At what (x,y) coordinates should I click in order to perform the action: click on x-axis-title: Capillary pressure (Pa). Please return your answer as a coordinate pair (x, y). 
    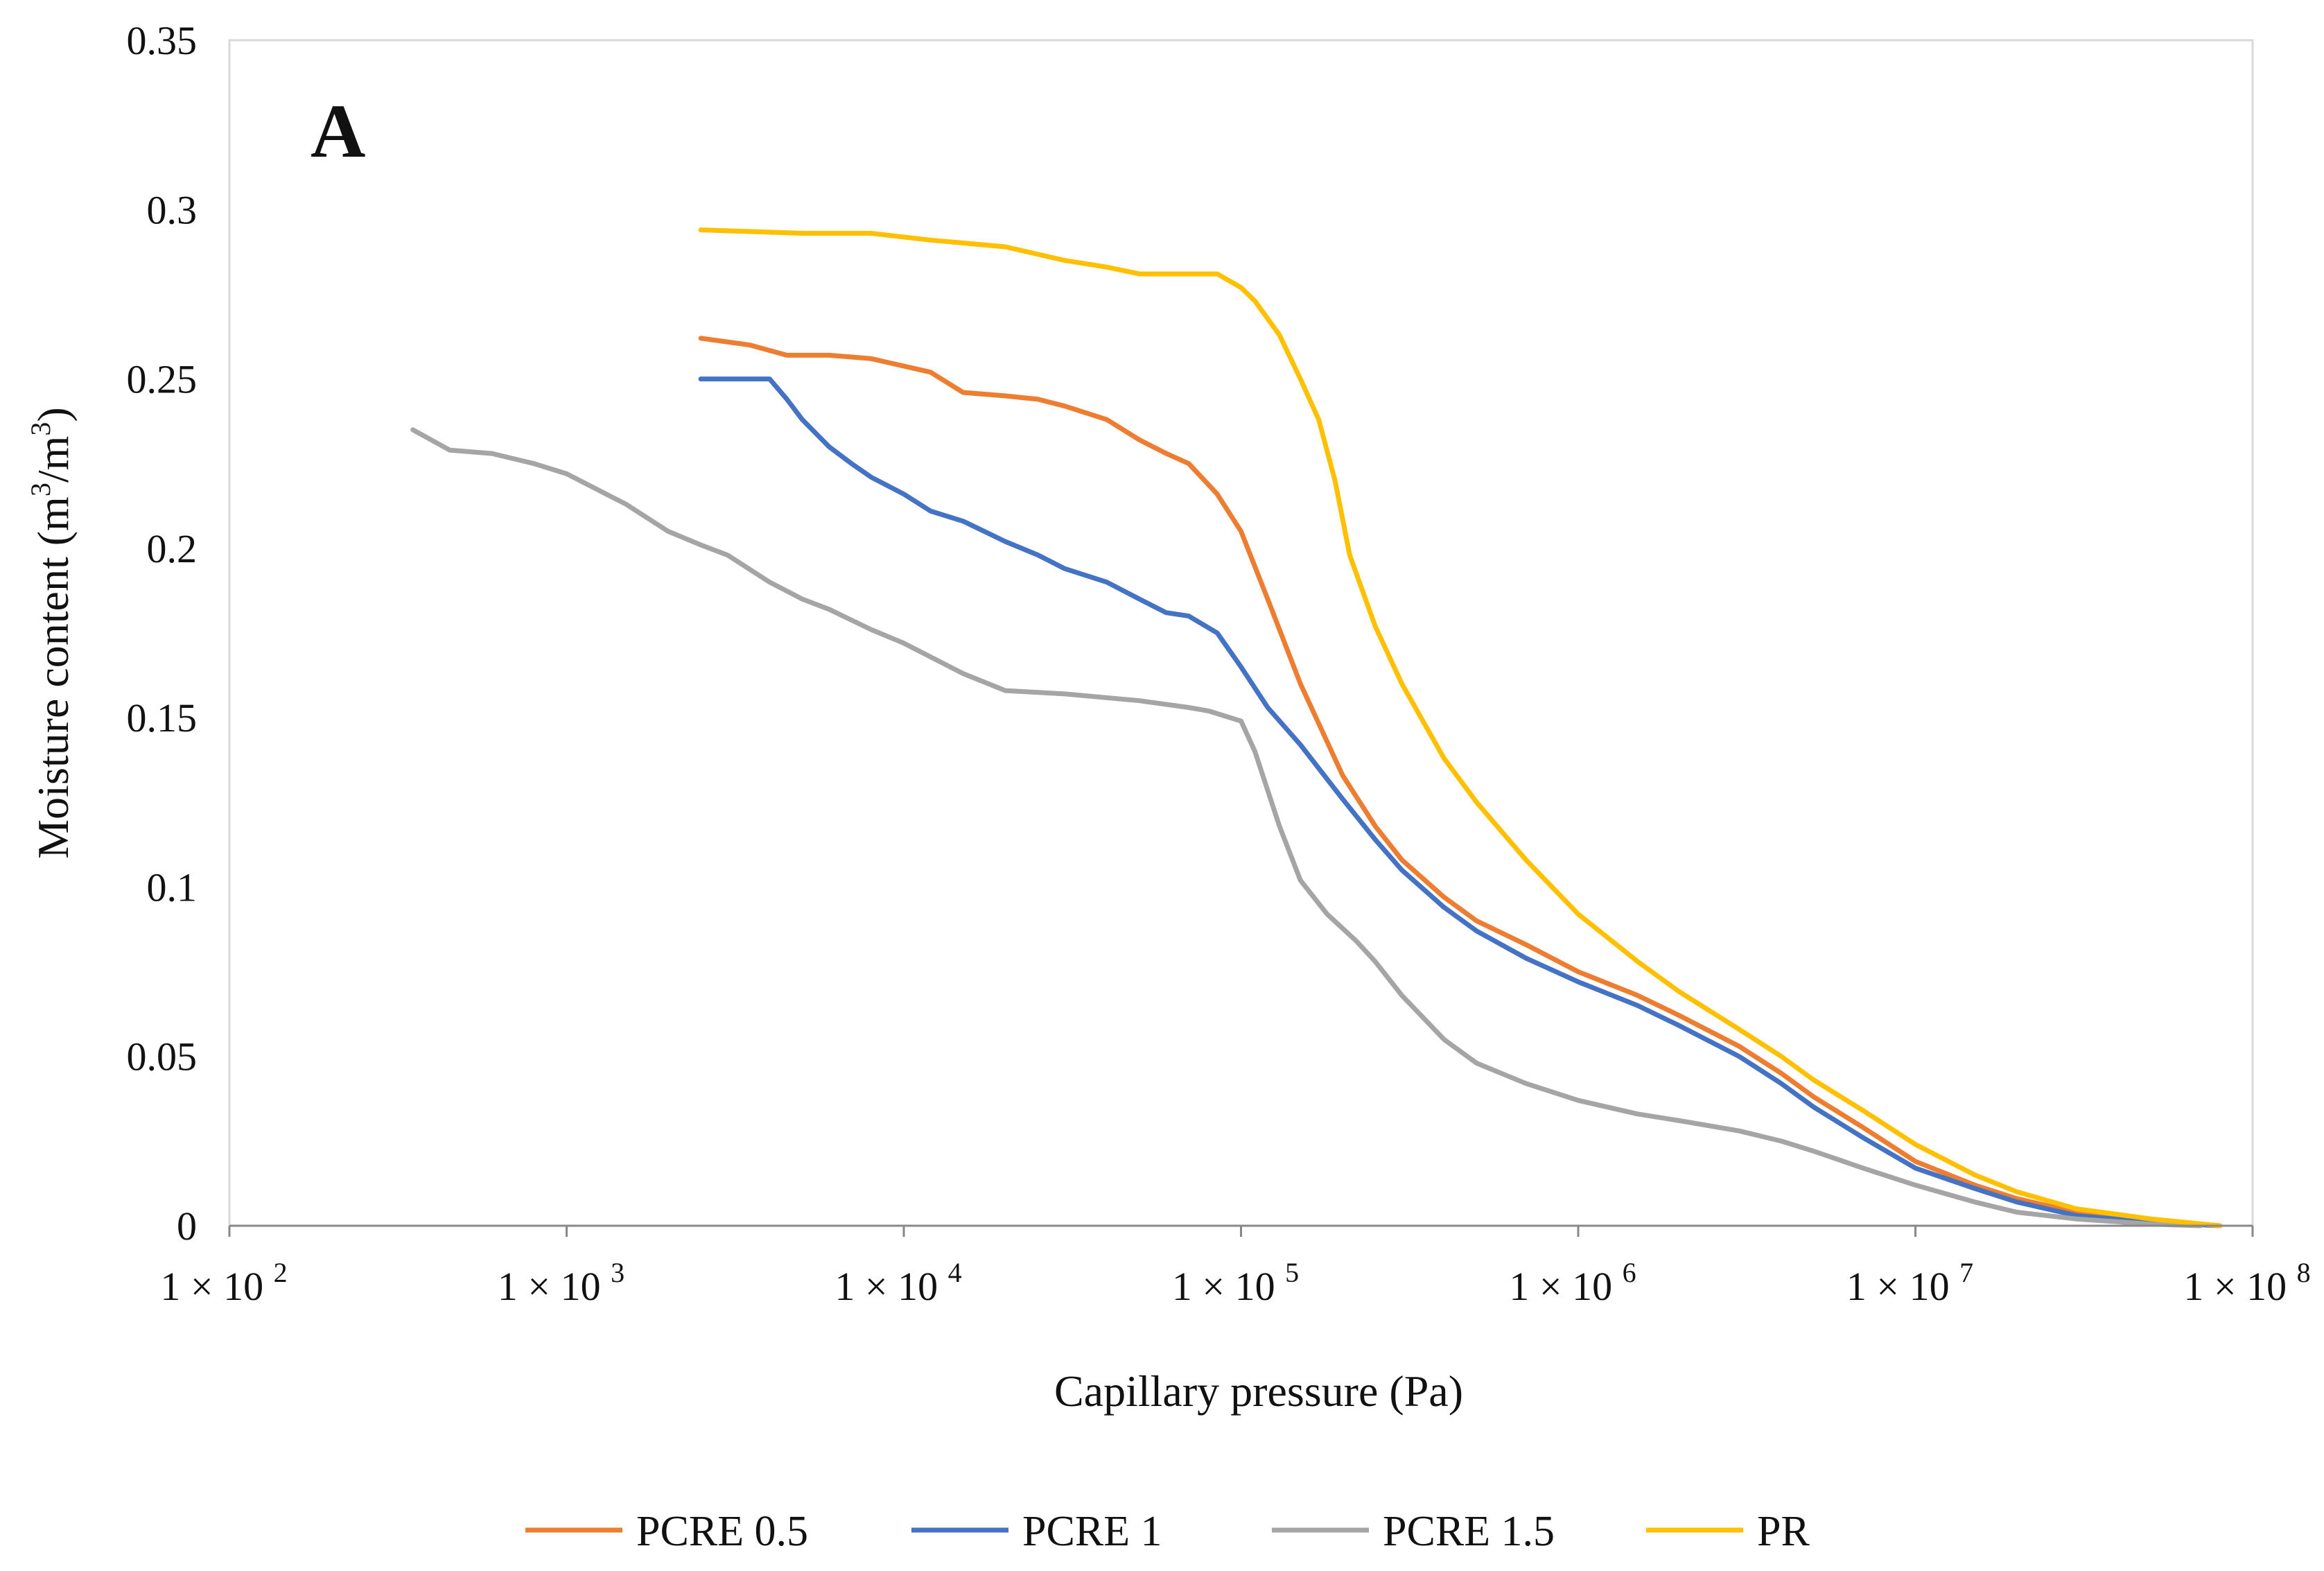
    Looking at the image, I should click on (1258, 1391).